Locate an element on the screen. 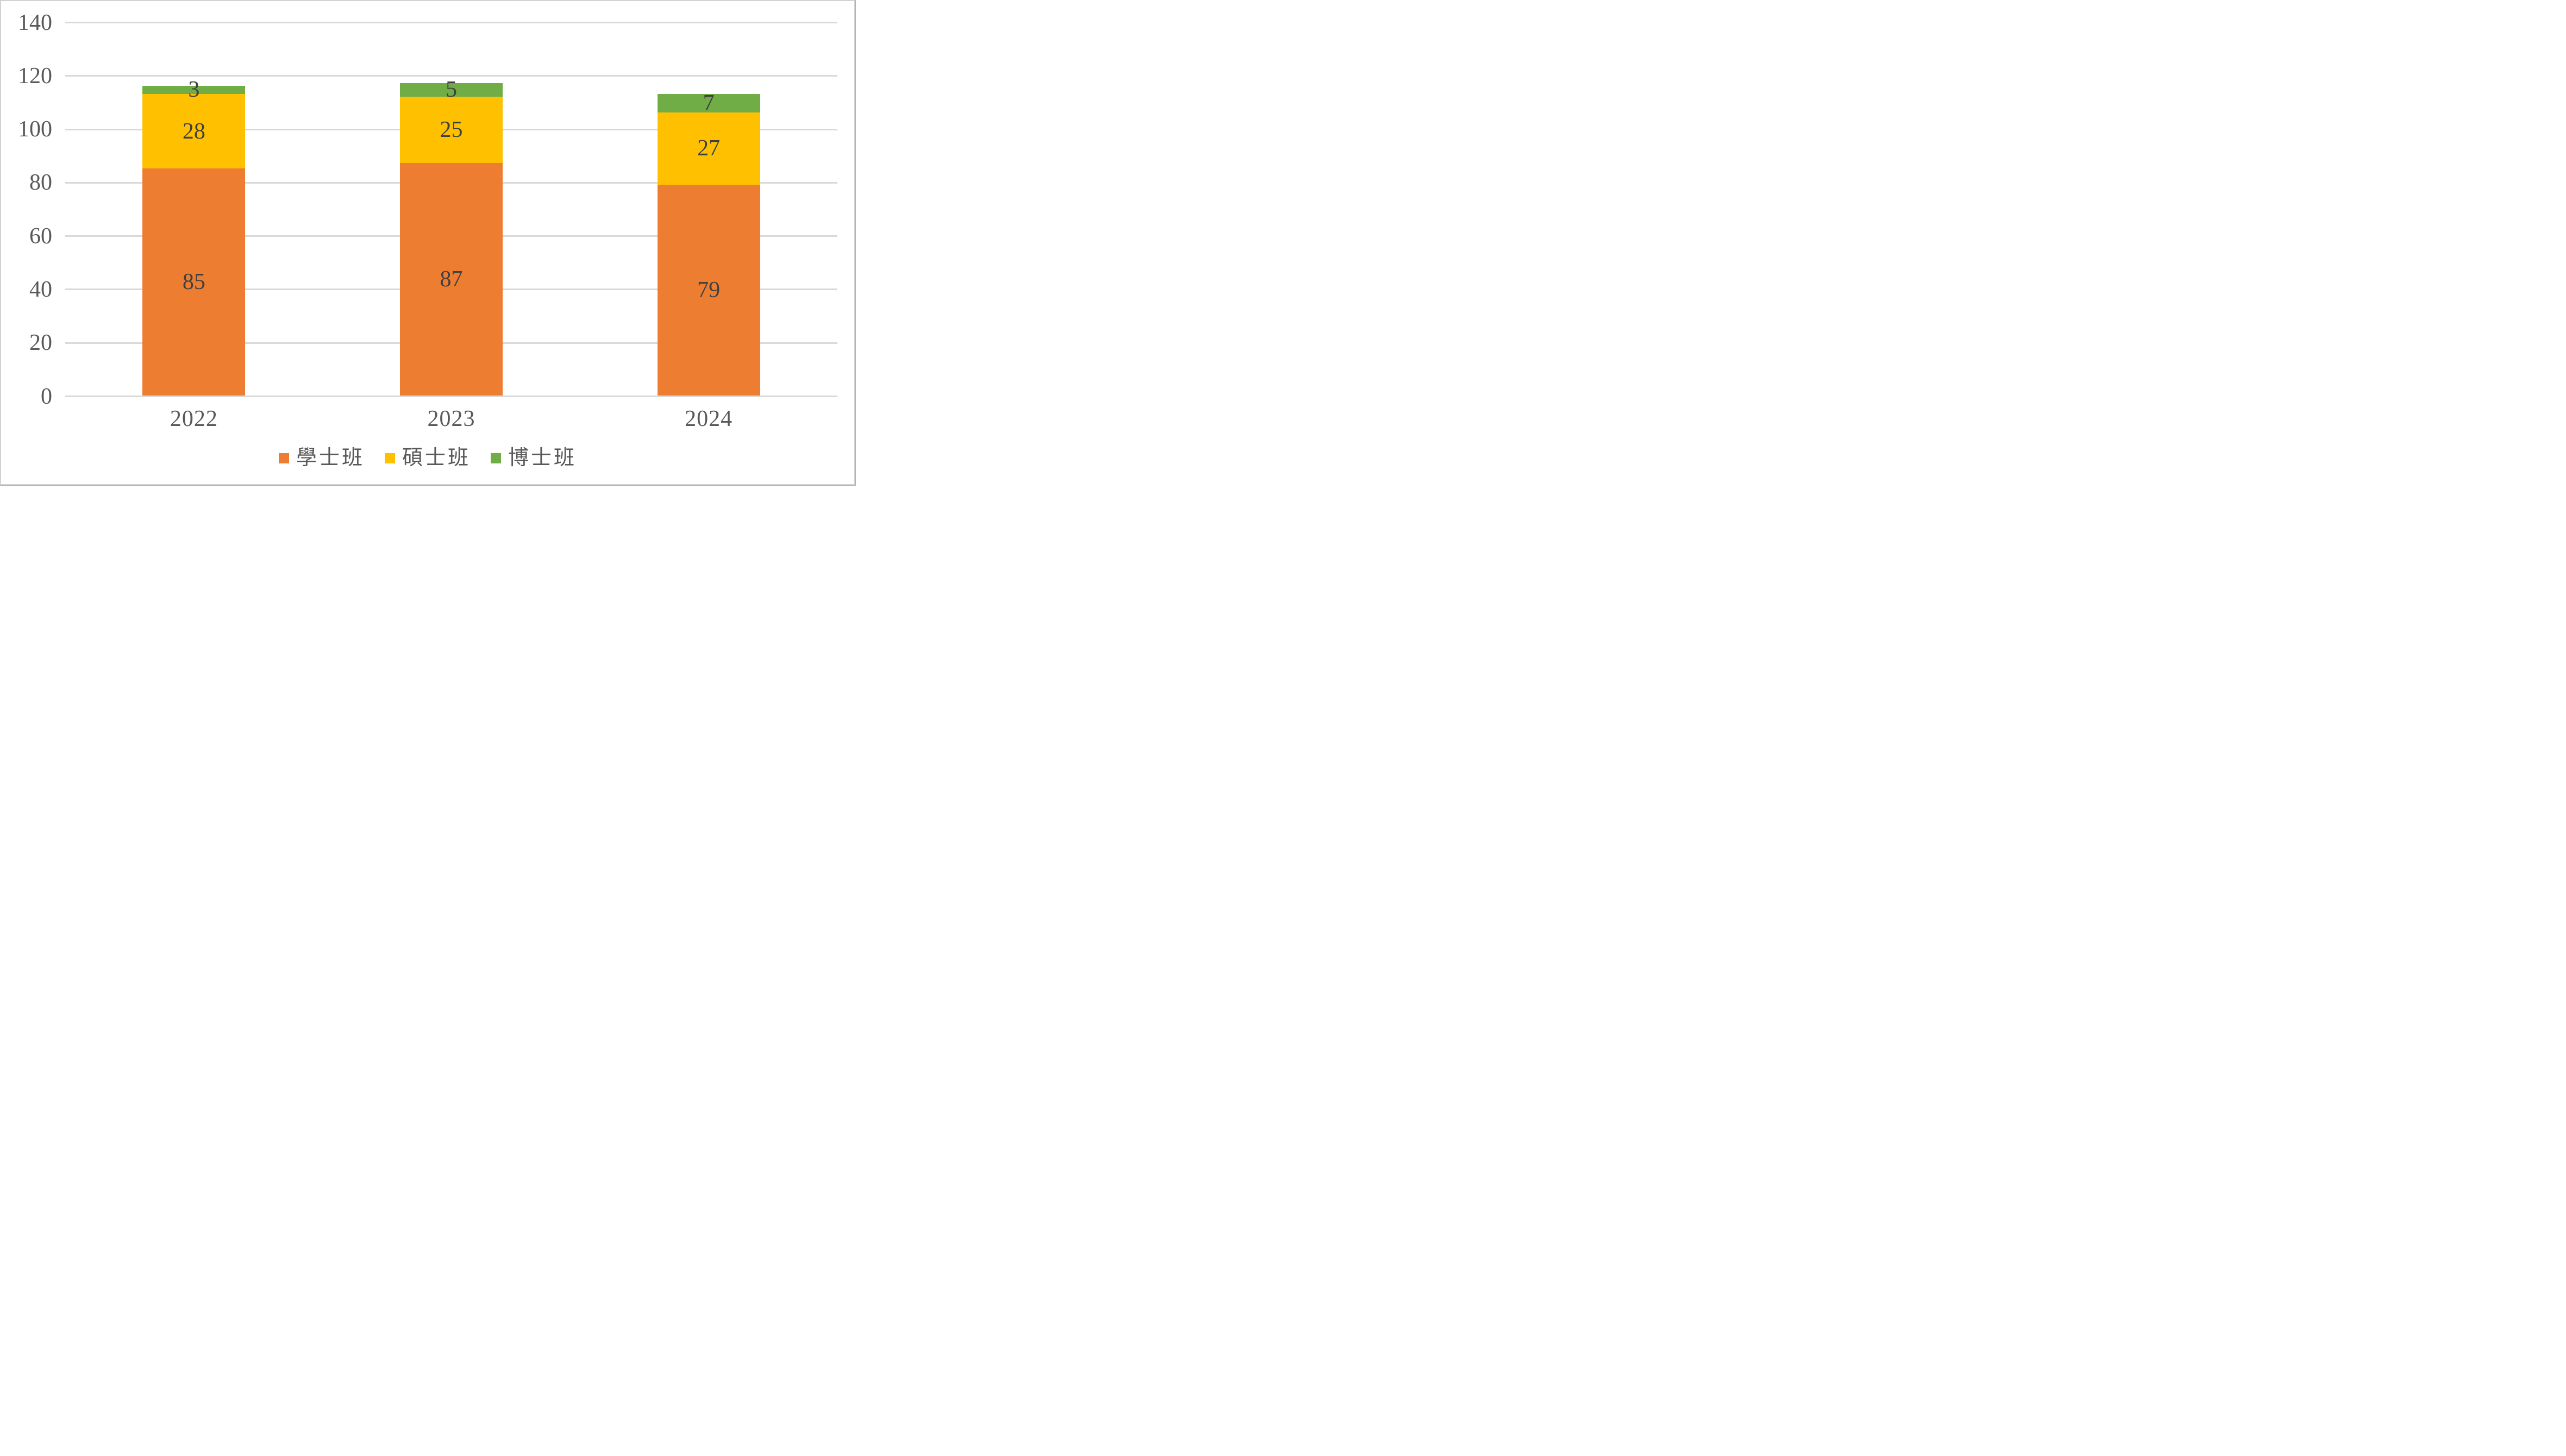  y-axis-tick-label: 40 is located at coordinates (40, 289).